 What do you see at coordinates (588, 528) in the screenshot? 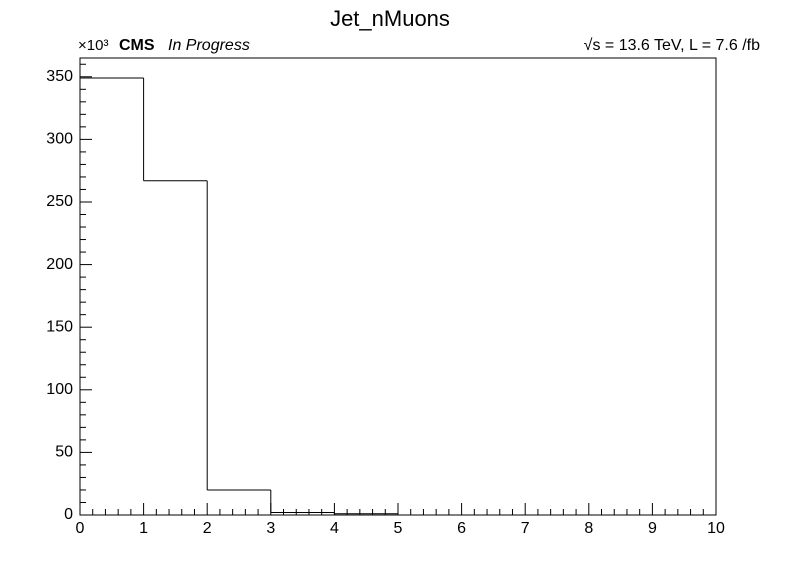
I see `x-tick-label: 8` at bounding box center [588, 528].